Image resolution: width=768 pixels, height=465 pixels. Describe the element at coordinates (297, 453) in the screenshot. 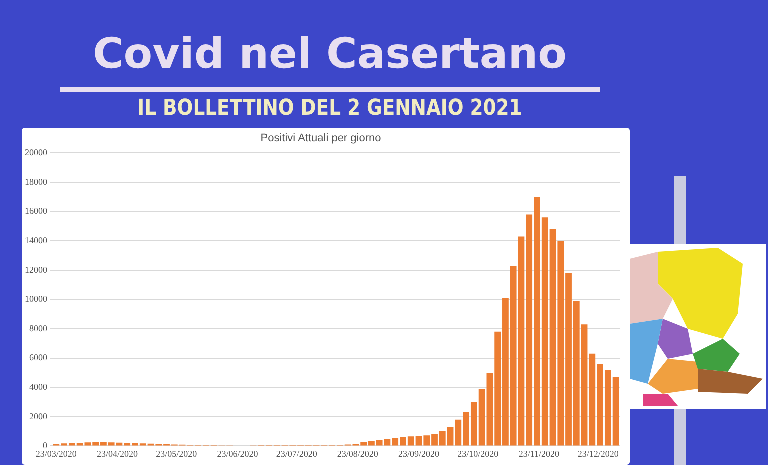

I see `x-tick-label: 23/07/2020` at that location.